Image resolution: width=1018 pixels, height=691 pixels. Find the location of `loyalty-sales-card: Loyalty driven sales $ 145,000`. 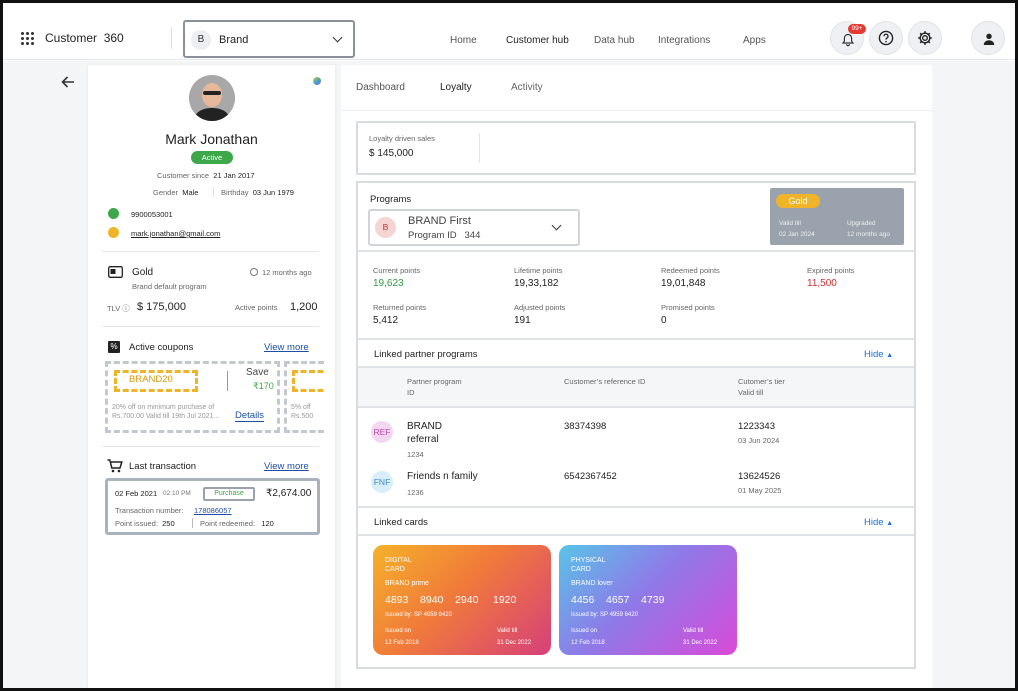

loyalty-sales-card: Loyalty driven sales $ 145,000 is located at coordinates (636, 148).